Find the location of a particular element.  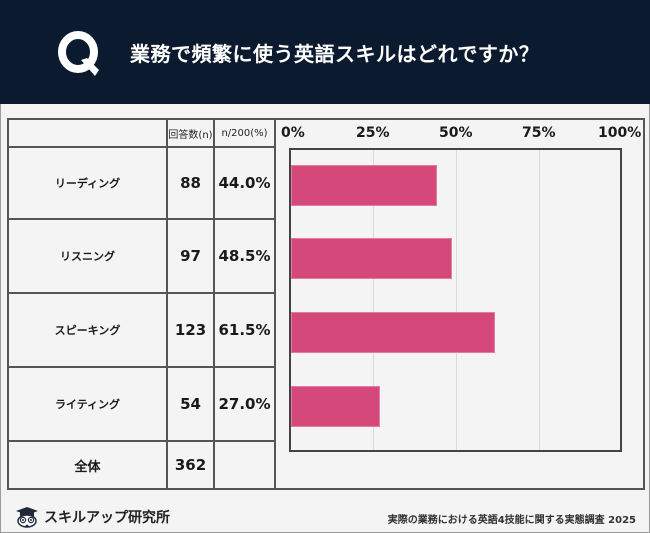

axis-tick: 0% is located at coordinates (293, 133).